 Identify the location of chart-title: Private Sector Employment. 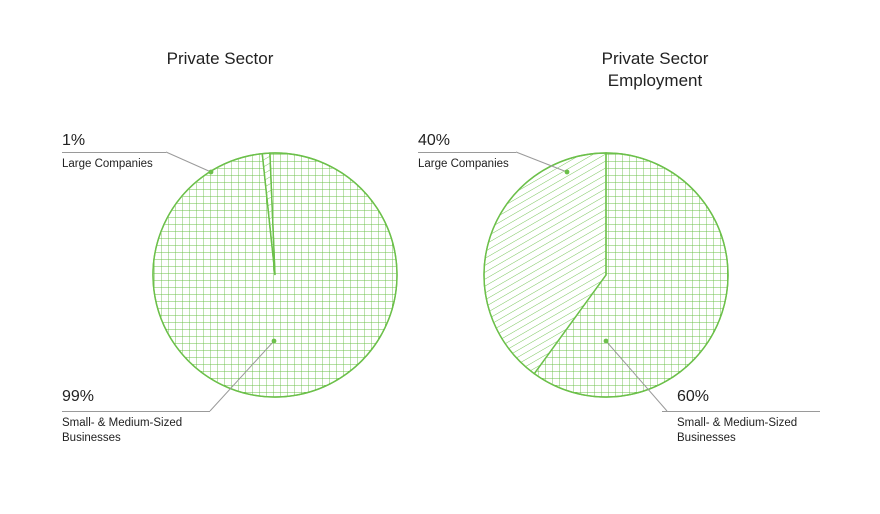
(655, 69).